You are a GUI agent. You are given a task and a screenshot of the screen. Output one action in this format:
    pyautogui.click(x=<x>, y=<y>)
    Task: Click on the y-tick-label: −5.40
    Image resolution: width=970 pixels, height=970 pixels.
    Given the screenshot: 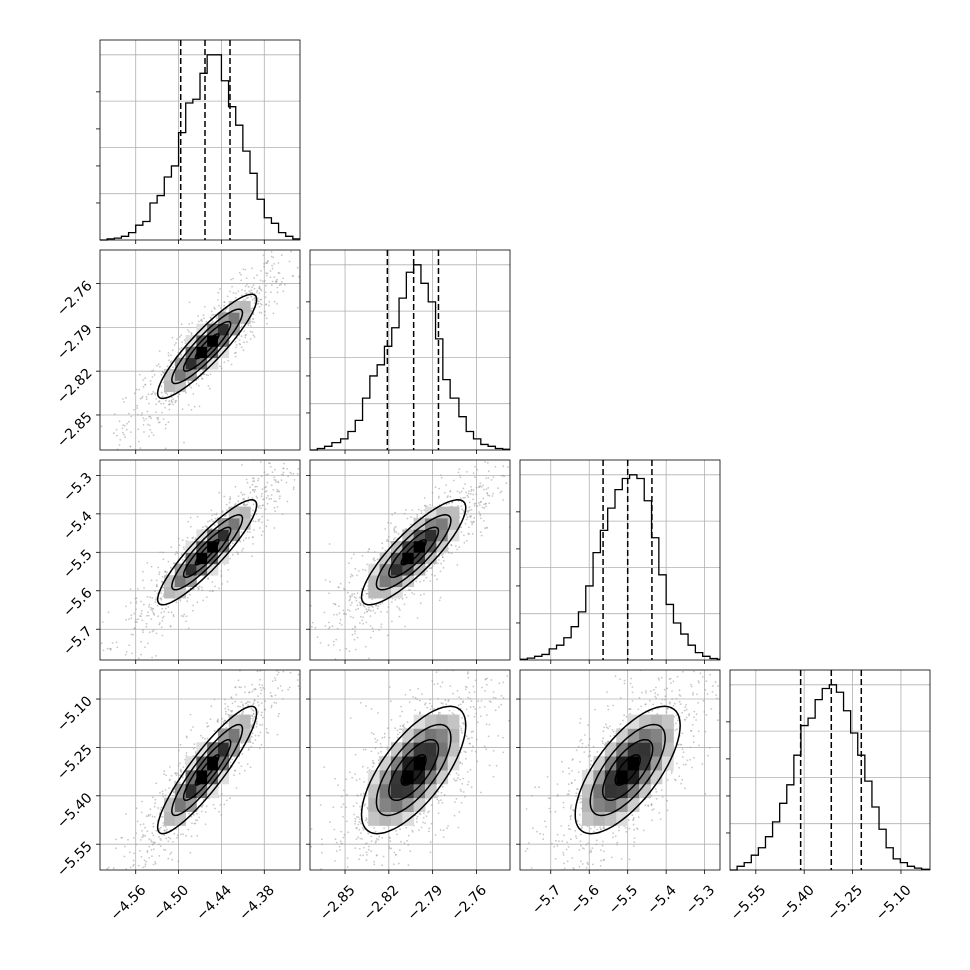 What is the action you would take?
    pyautogui.click(x=75, y=811)
    